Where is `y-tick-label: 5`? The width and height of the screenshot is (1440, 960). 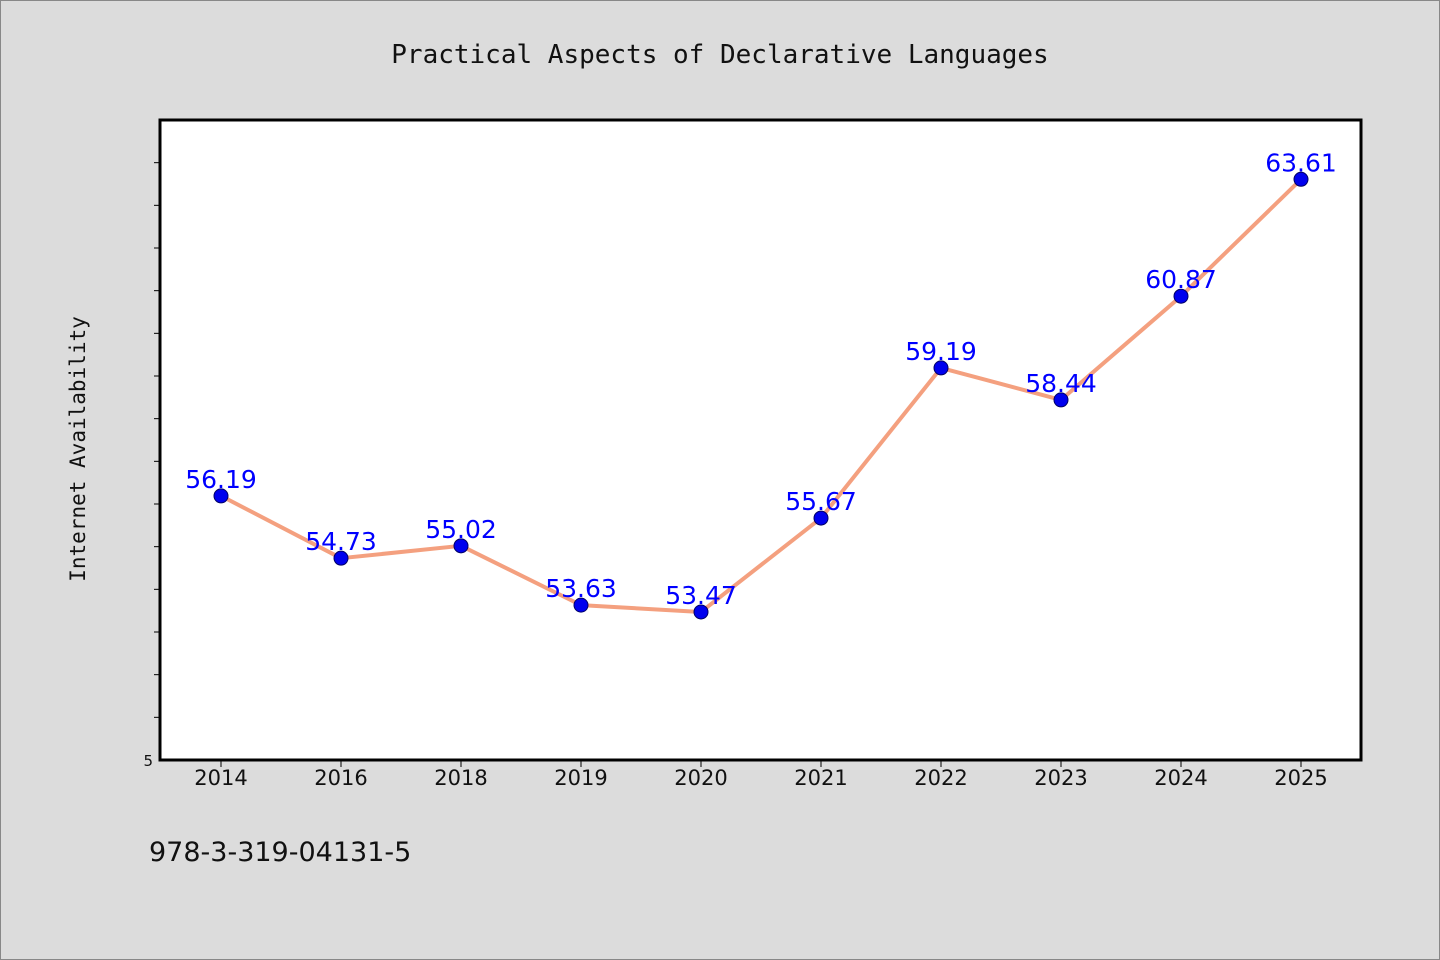
y-tick-label: 5 is located at coordinates (148, 761).